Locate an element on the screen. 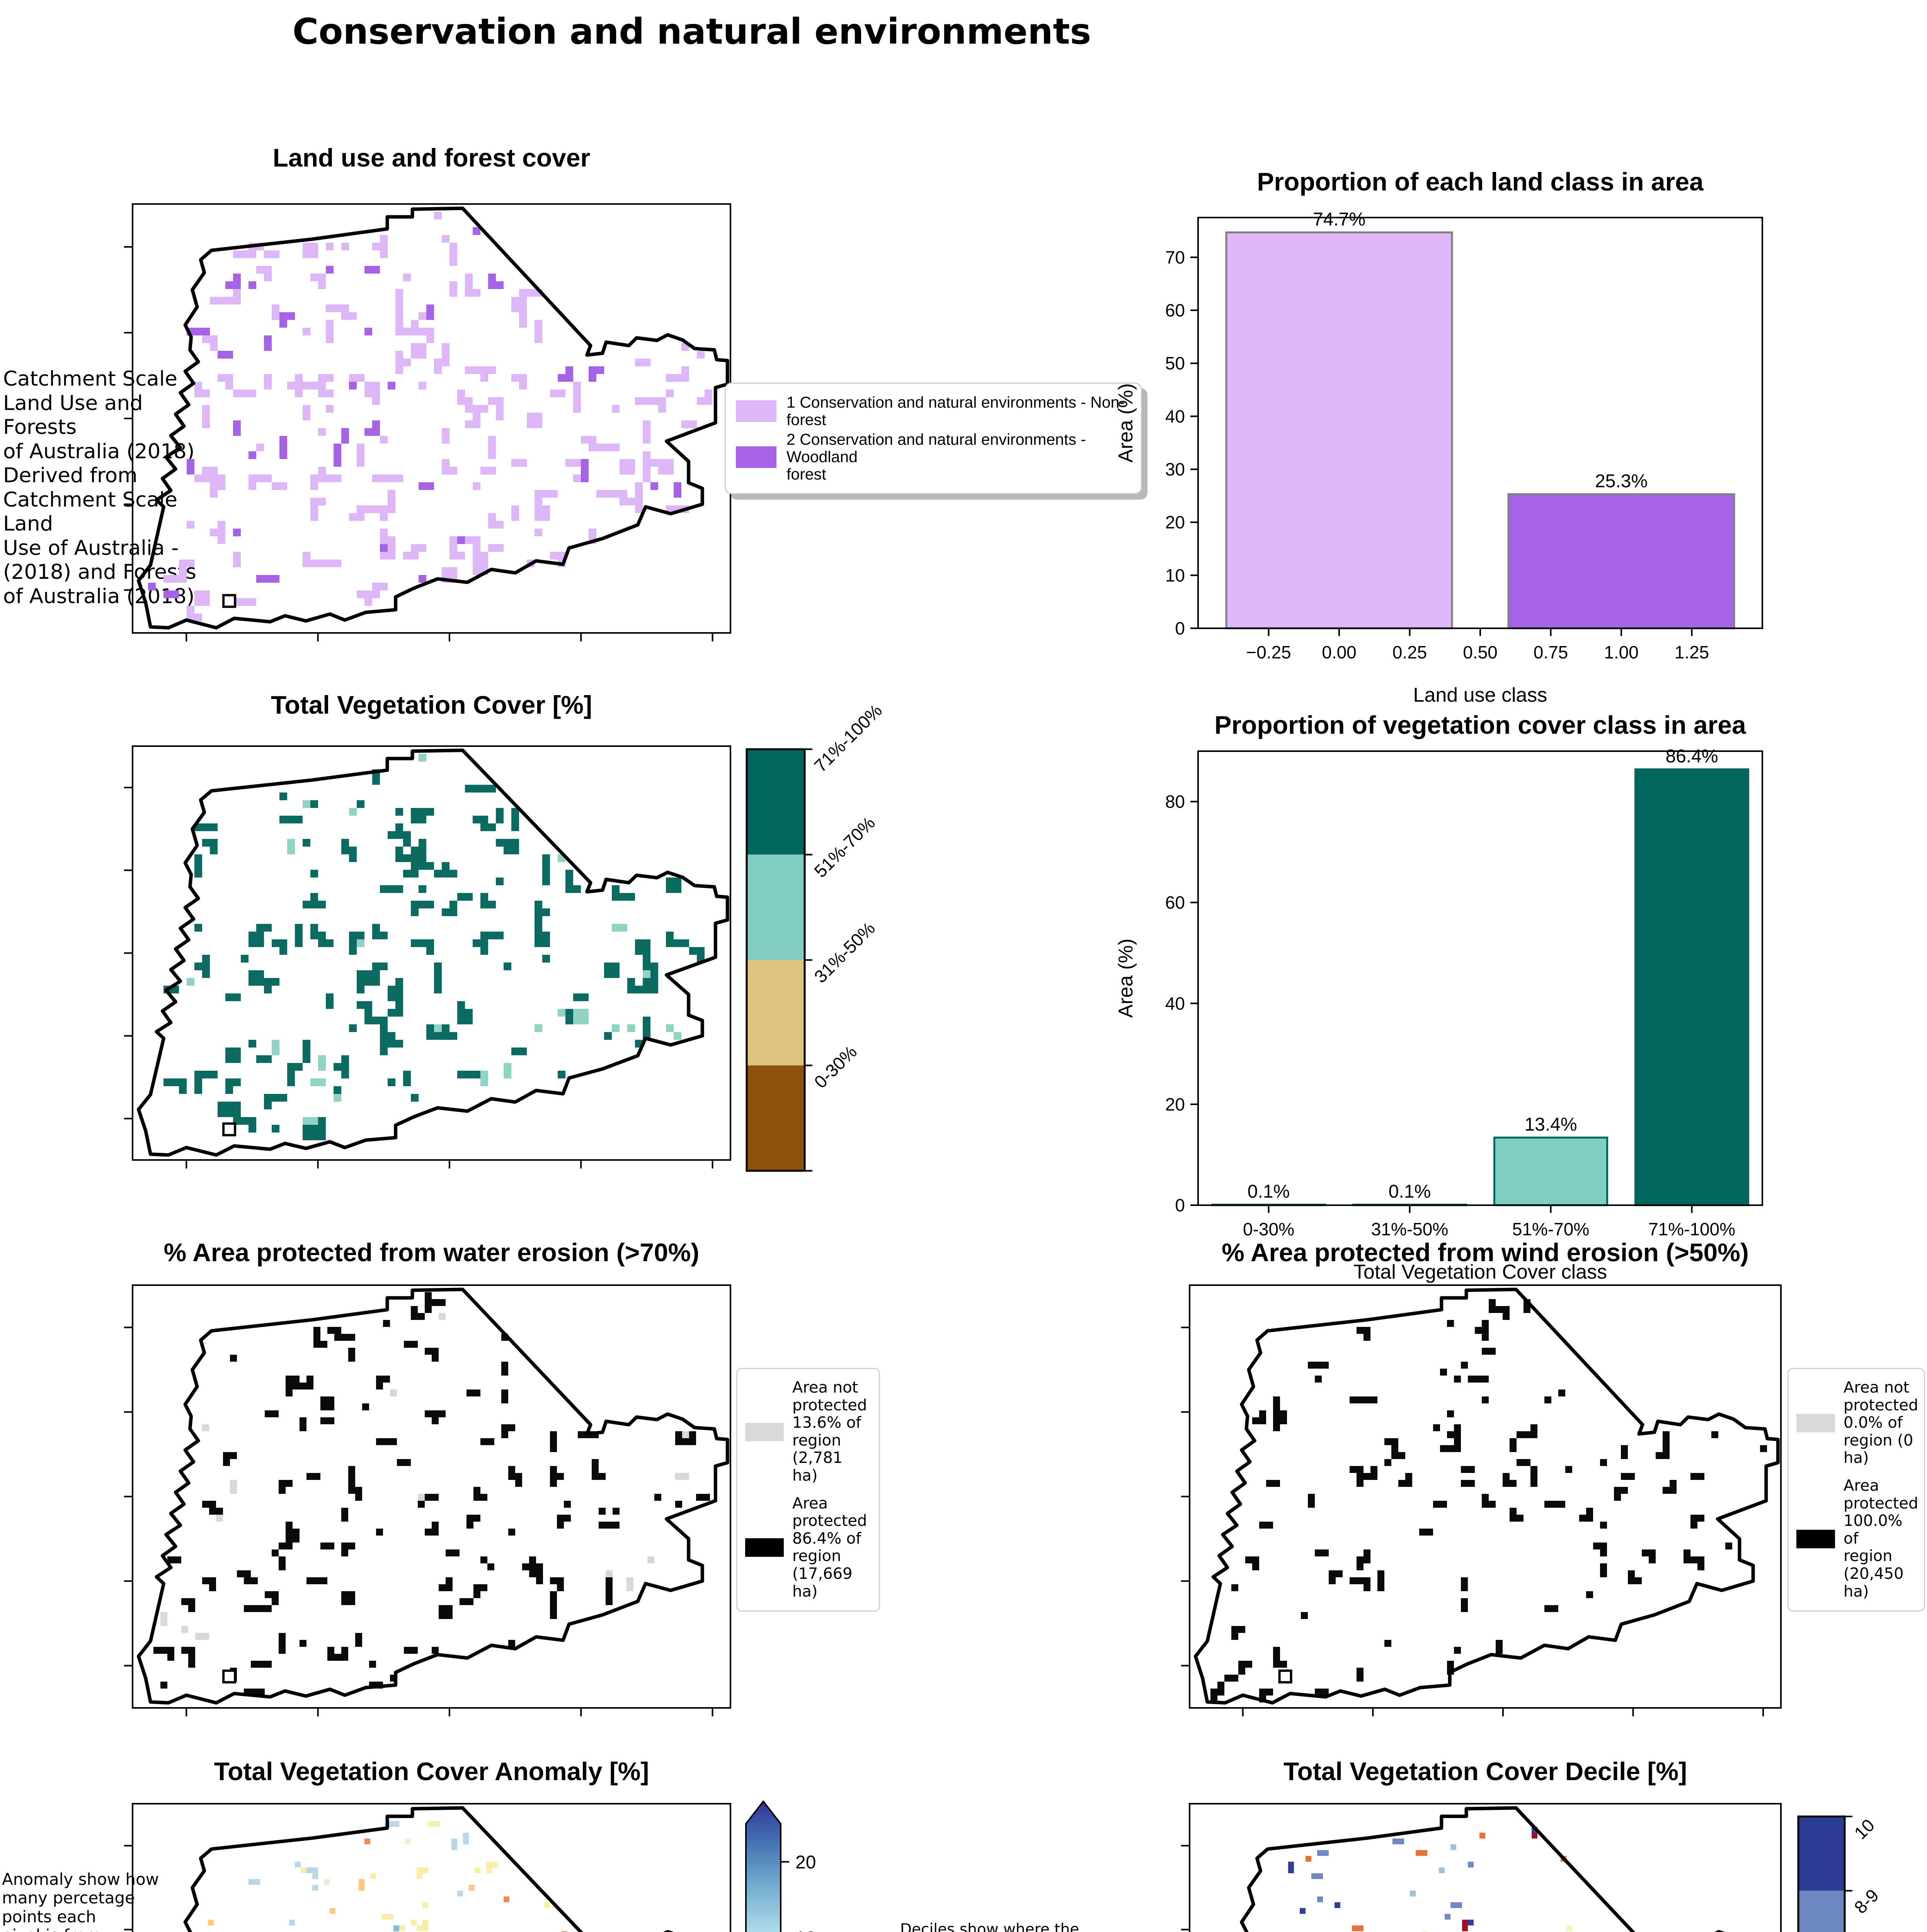 The height and width of the screenshot is (1932, 1927). veg-cover-map-title: Total Vegetation Cover [%] is located at coordinates (431, 705).